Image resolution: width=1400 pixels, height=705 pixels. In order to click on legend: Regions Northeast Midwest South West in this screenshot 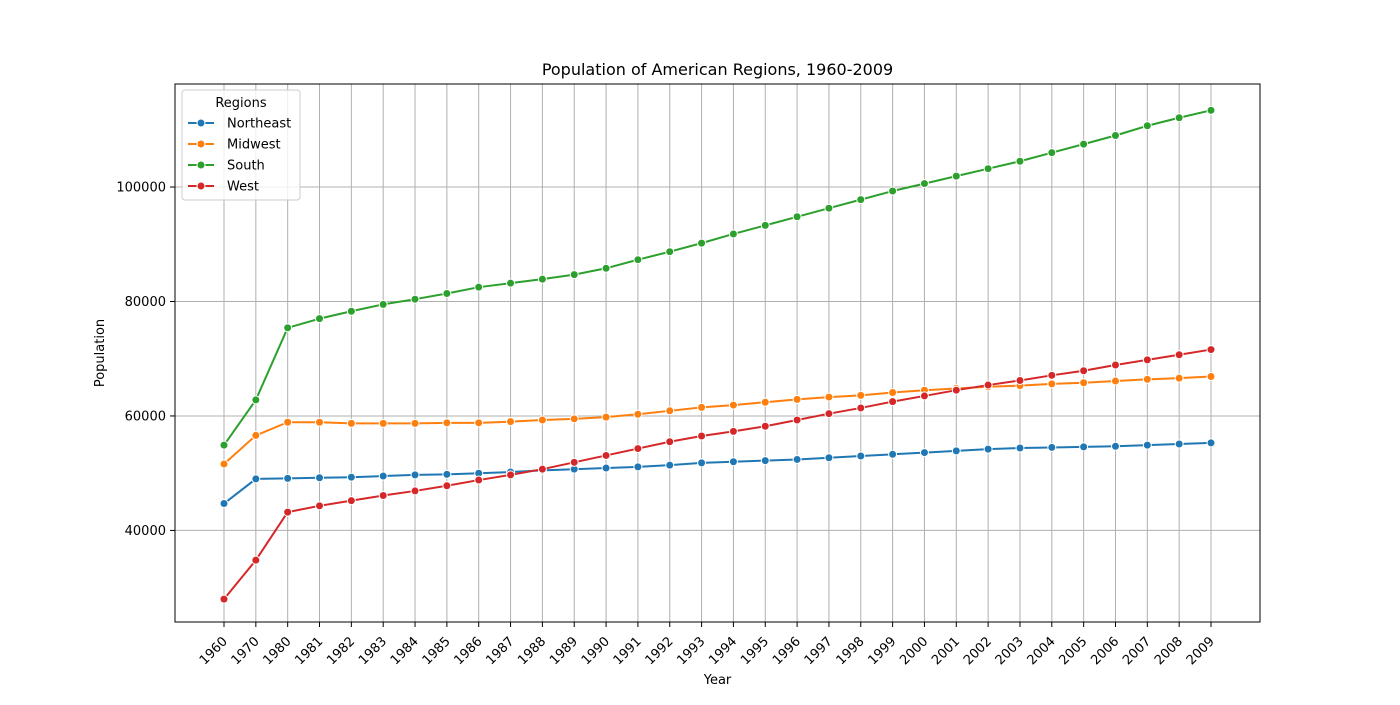, I will do `click(241, 145)`.